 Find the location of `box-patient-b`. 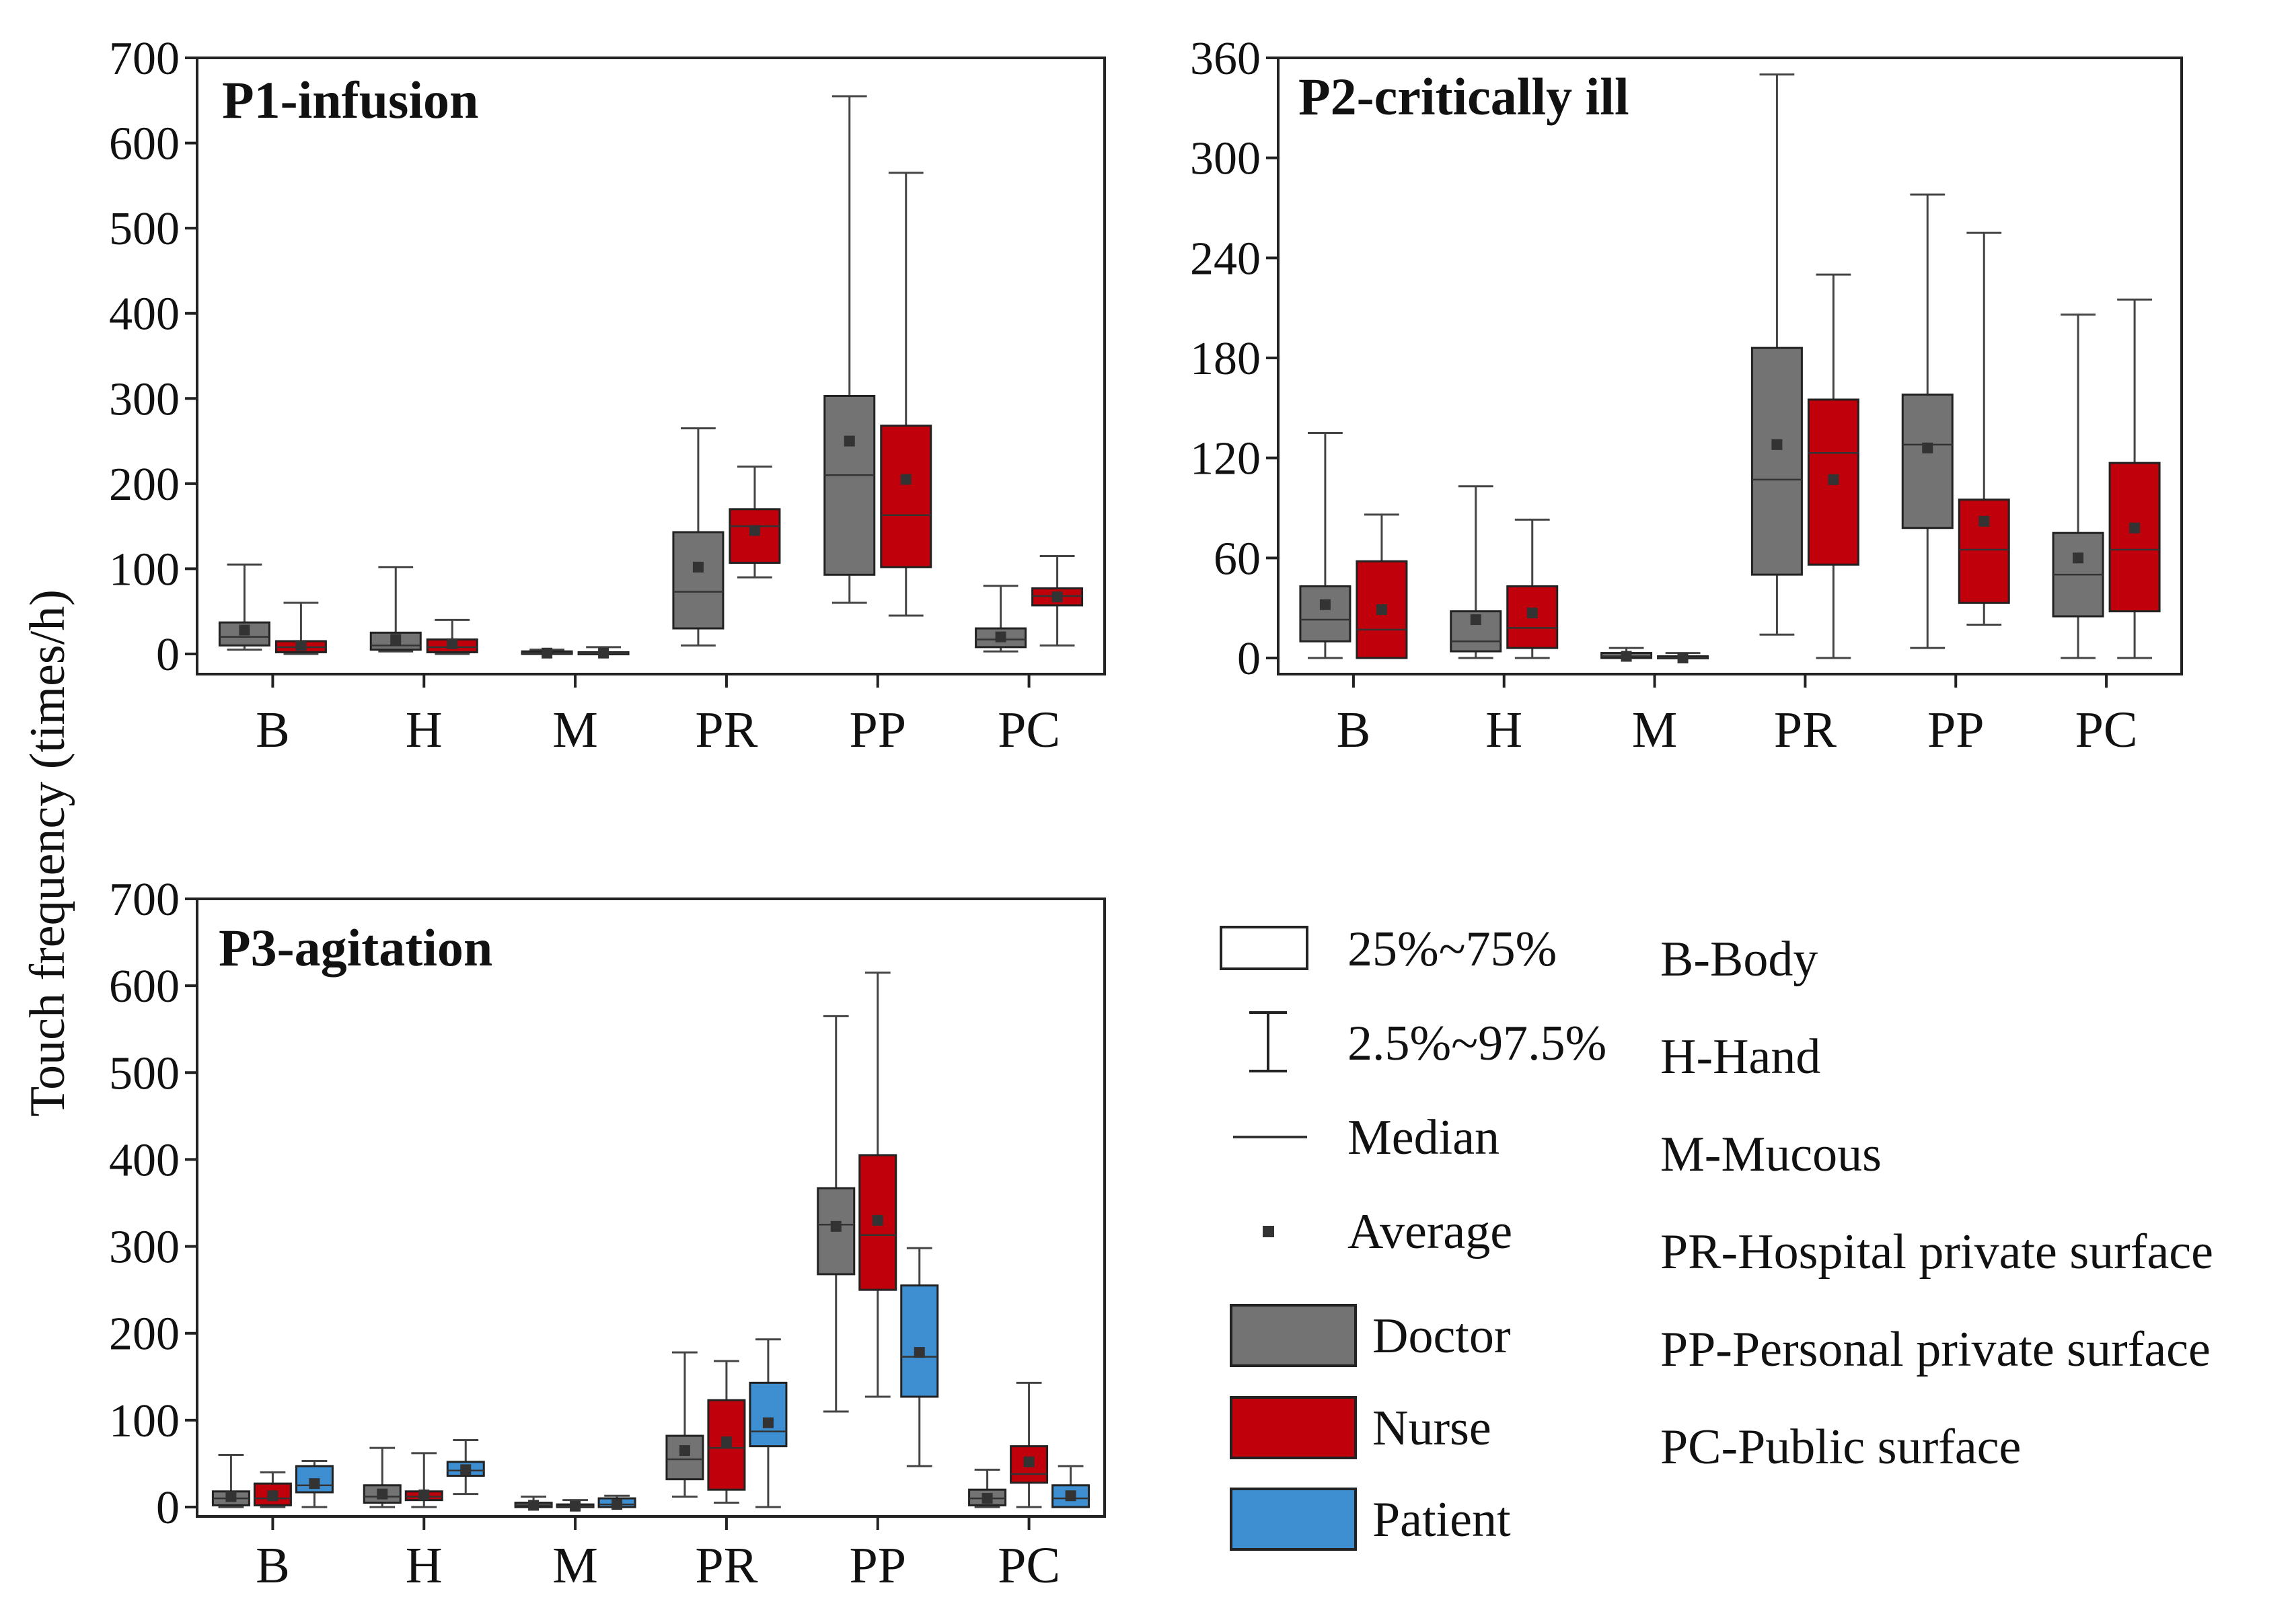

box-patient-b is located at coordinates (314, 1484).